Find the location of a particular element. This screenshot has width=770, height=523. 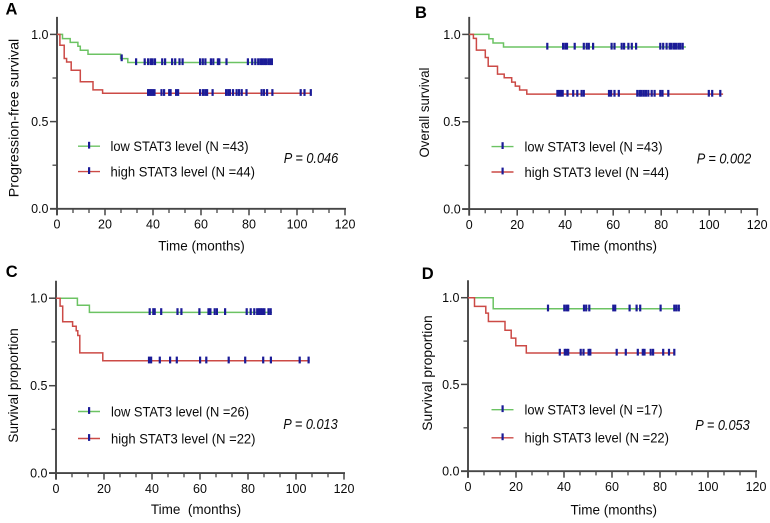

svg-text: P = 0.046 is located at coordinates (311, 158).